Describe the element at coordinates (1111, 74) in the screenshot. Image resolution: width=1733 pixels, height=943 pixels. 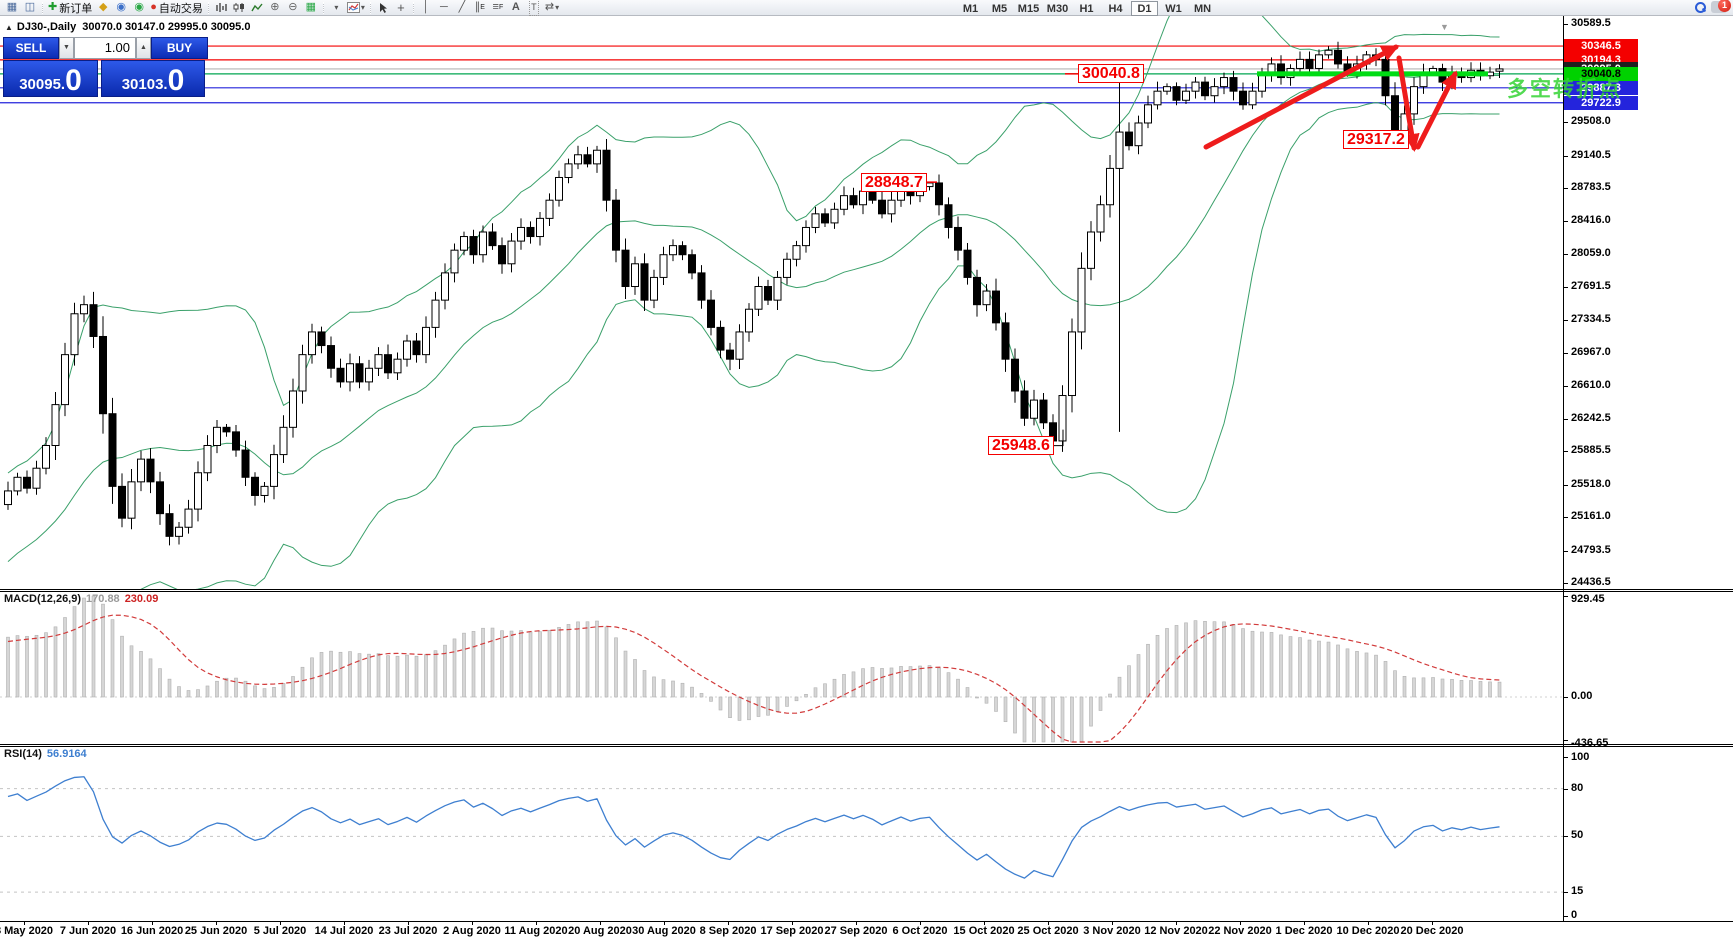
I see `price-annotation: 30040.8` at that location.